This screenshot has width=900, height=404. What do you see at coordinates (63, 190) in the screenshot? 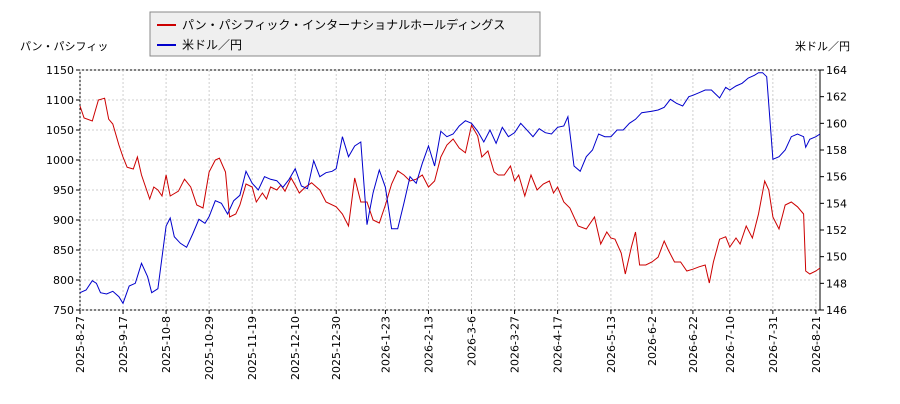
I see `y-left-tick-label: 950` at bounding box center [63, 190].